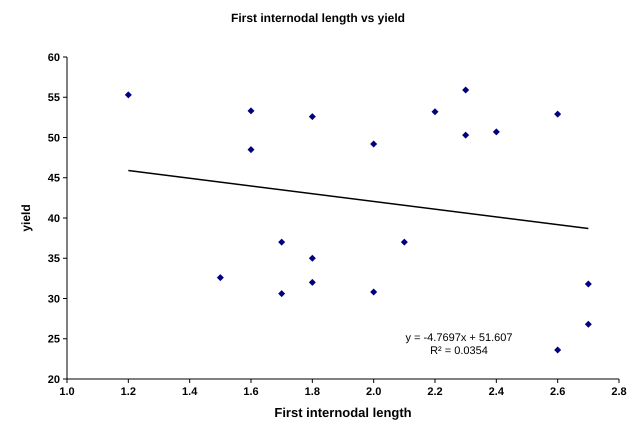  What do you see at coordinates (558, 392) in the screenshot?
I see `x-tick-label: 2.6` at bounding box center [558, 392].